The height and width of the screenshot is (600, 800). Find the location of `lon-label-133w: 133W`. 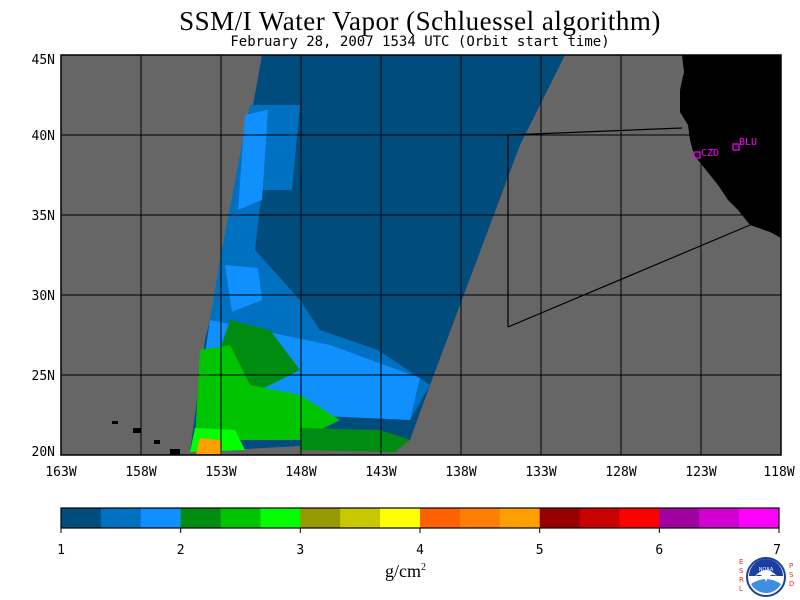

lon-label-133w: 133W is located at coordinates (540, 472).